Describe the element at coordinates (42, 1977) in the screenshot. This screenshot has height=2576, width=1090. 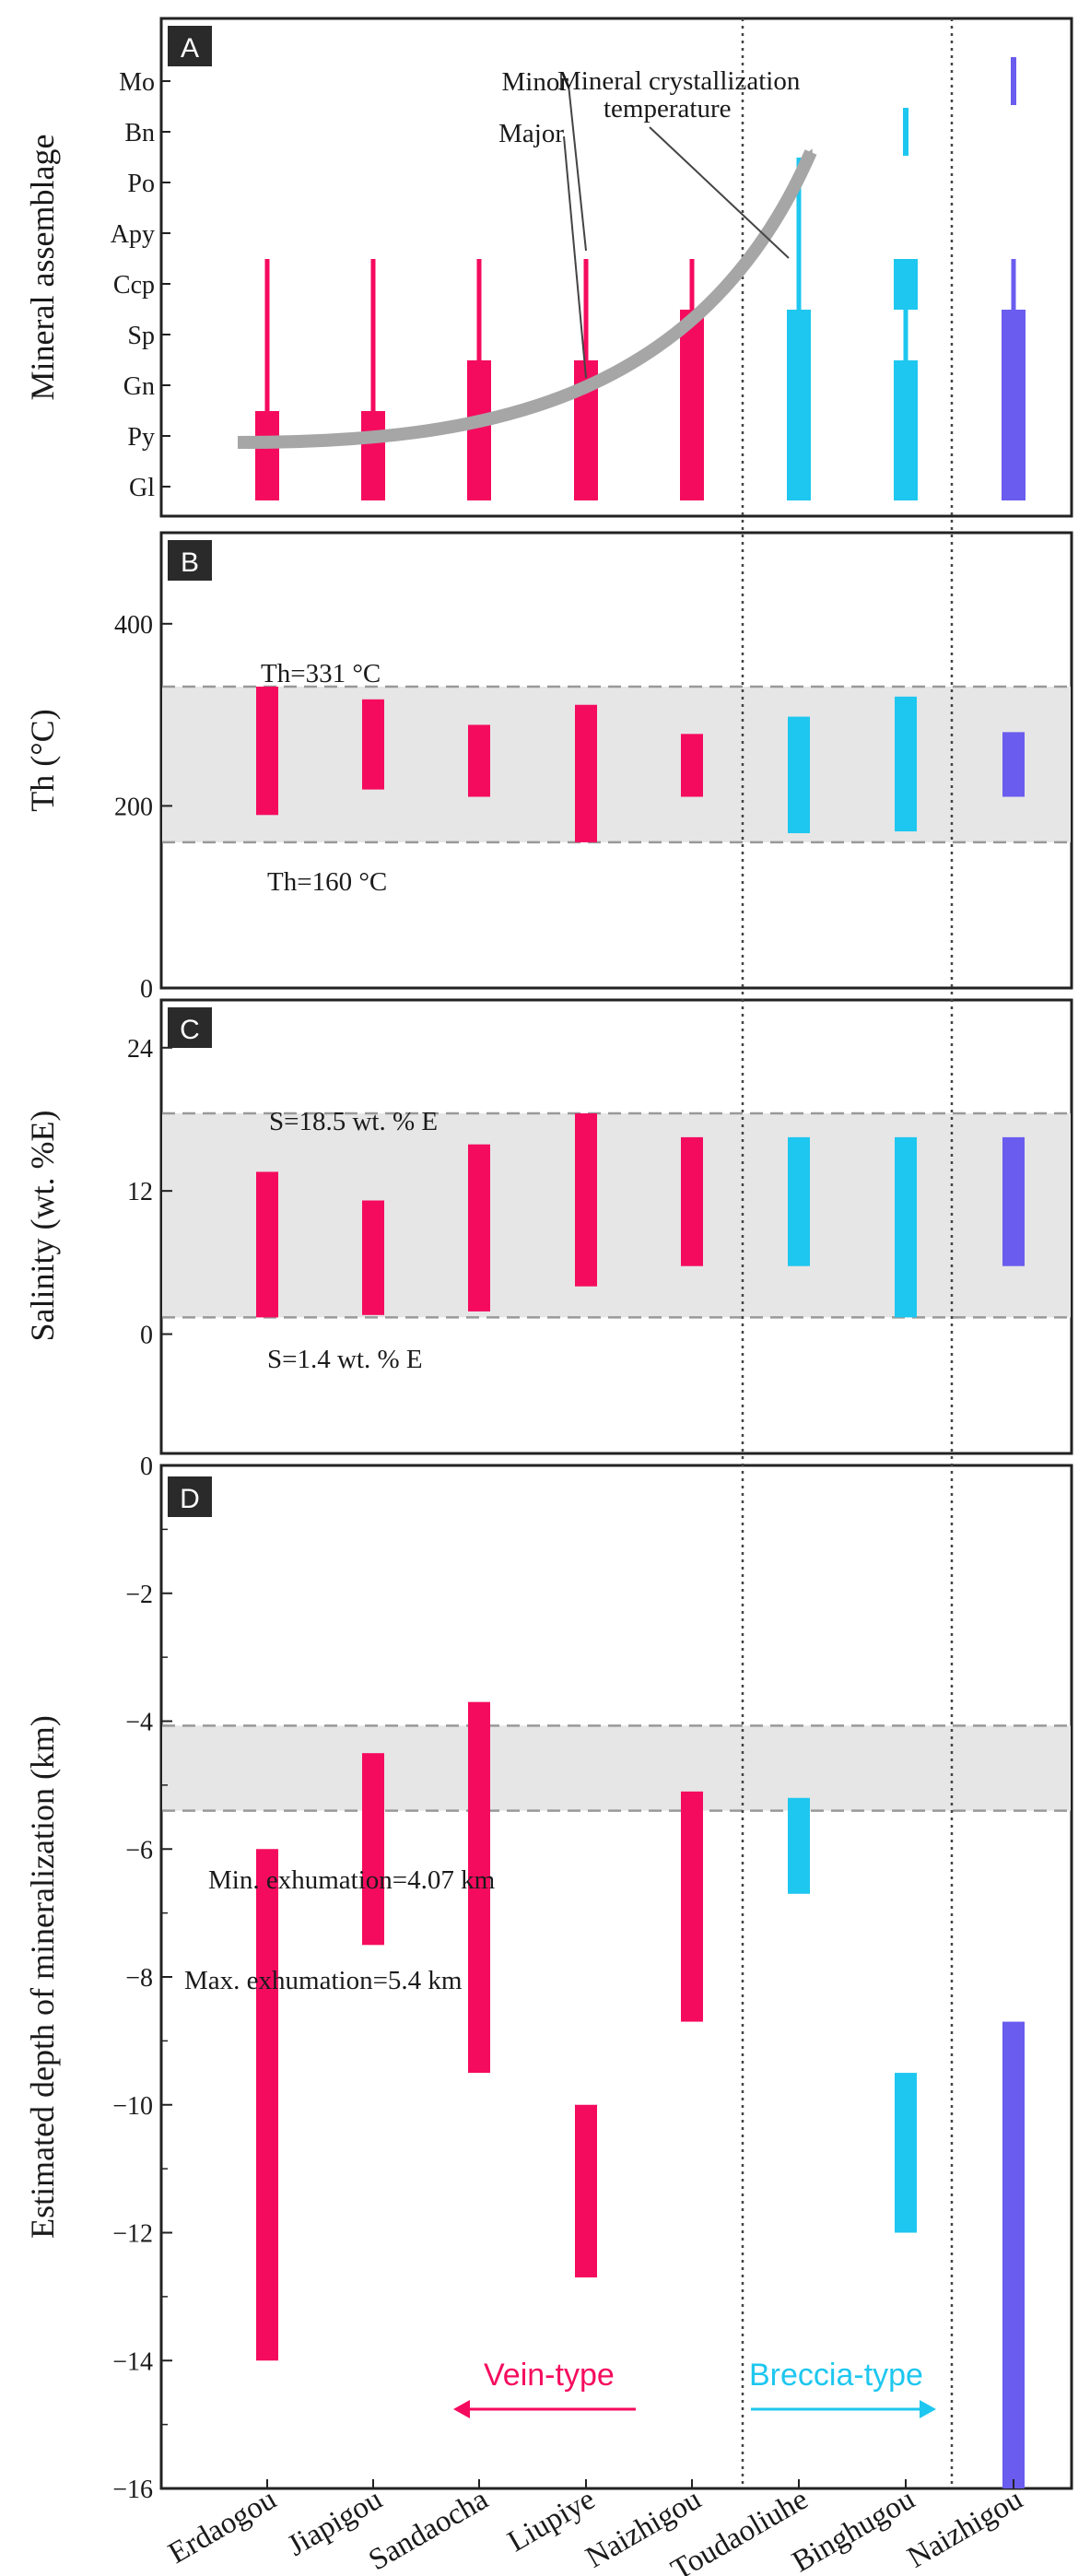
I see `panel-d-ylabel: Estimated depth of mineralization (km)` at that location.